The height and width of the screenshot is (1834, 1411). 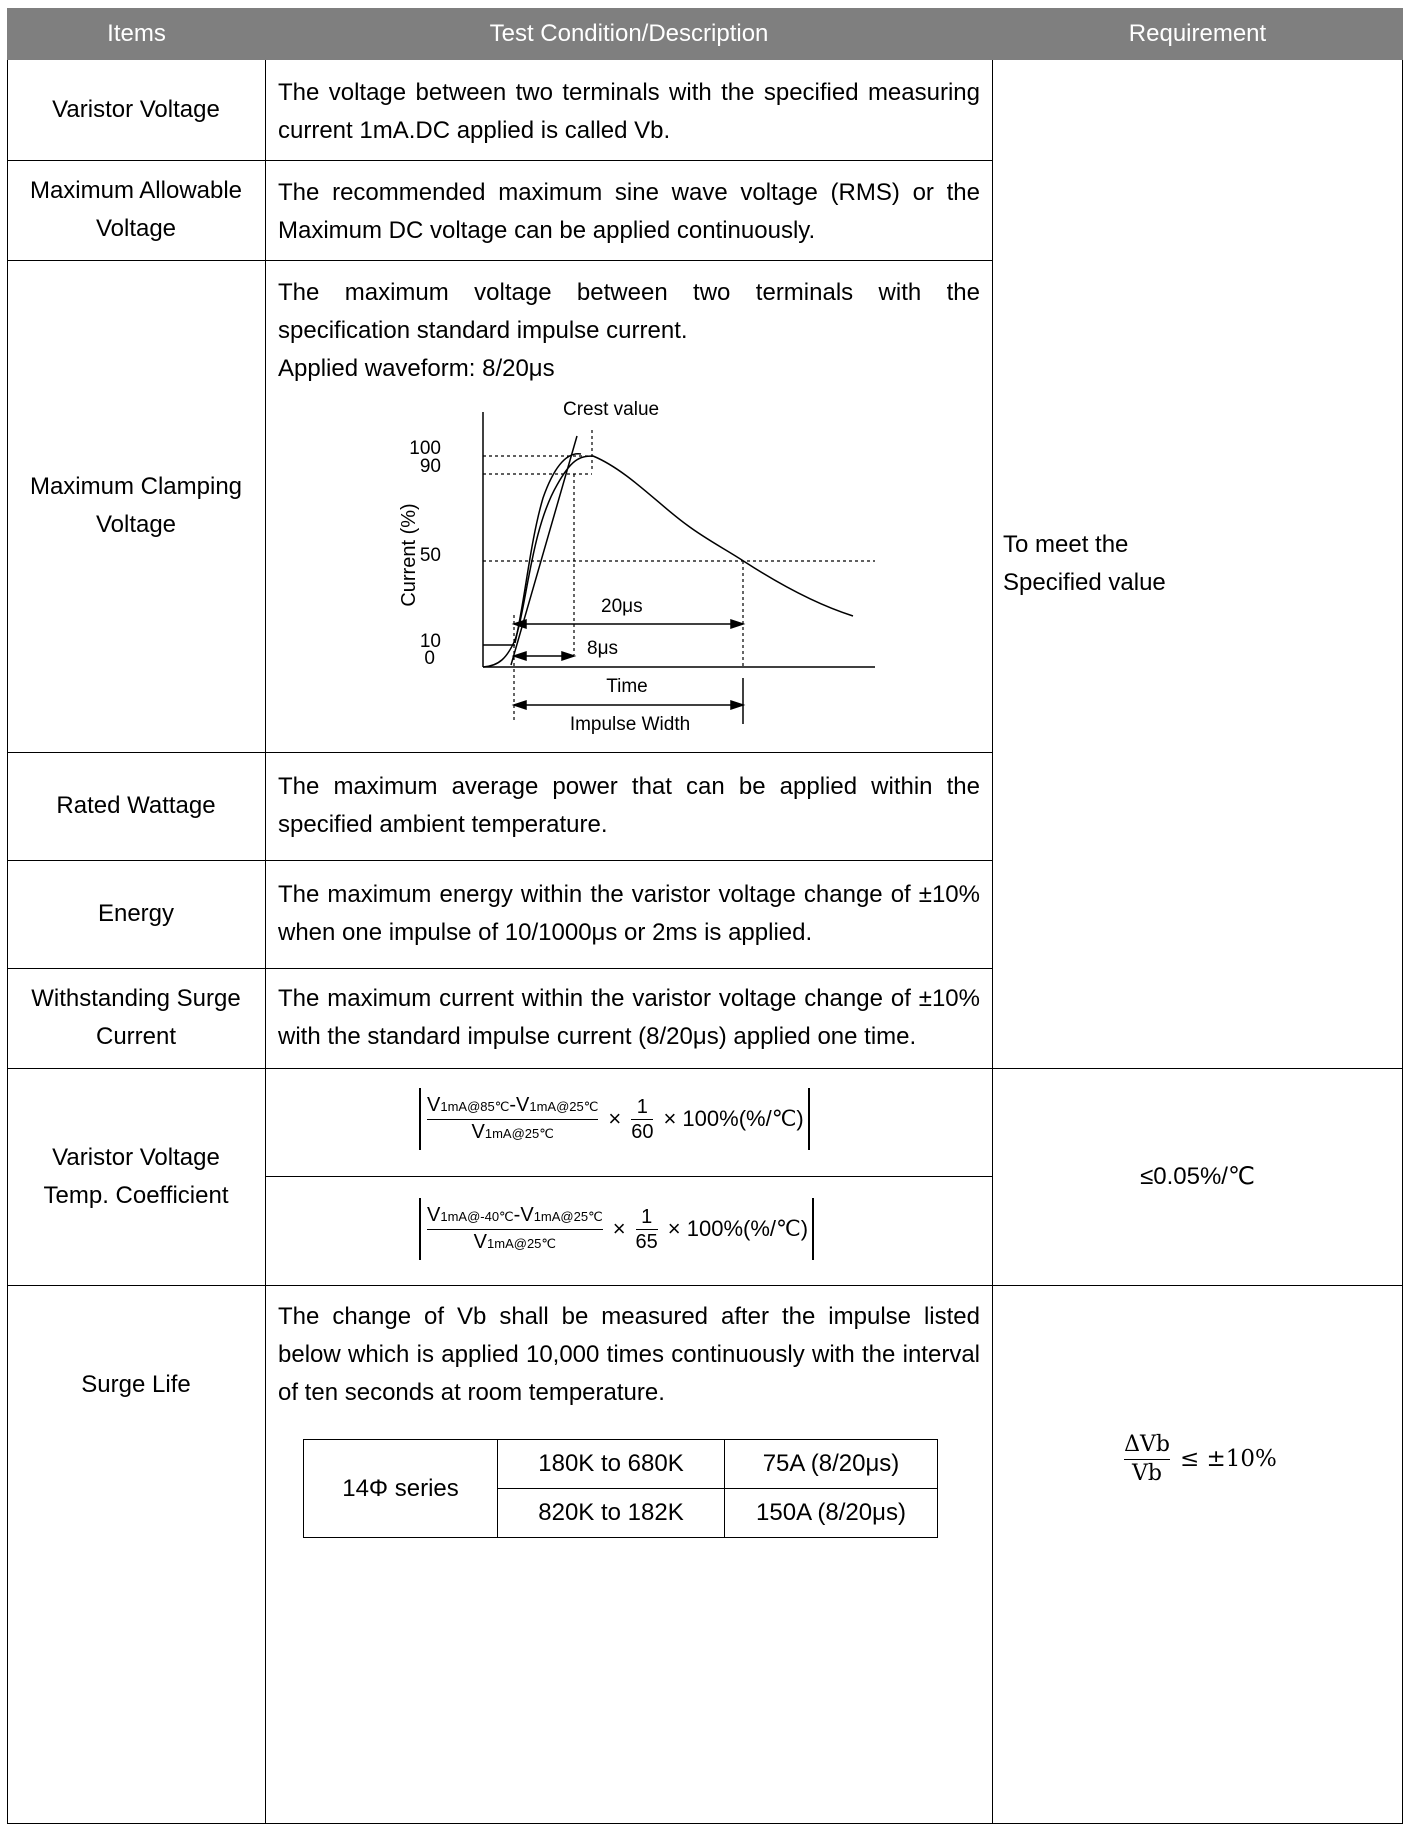 I want to click on tick-50: 50, so click(x=430, y=555).